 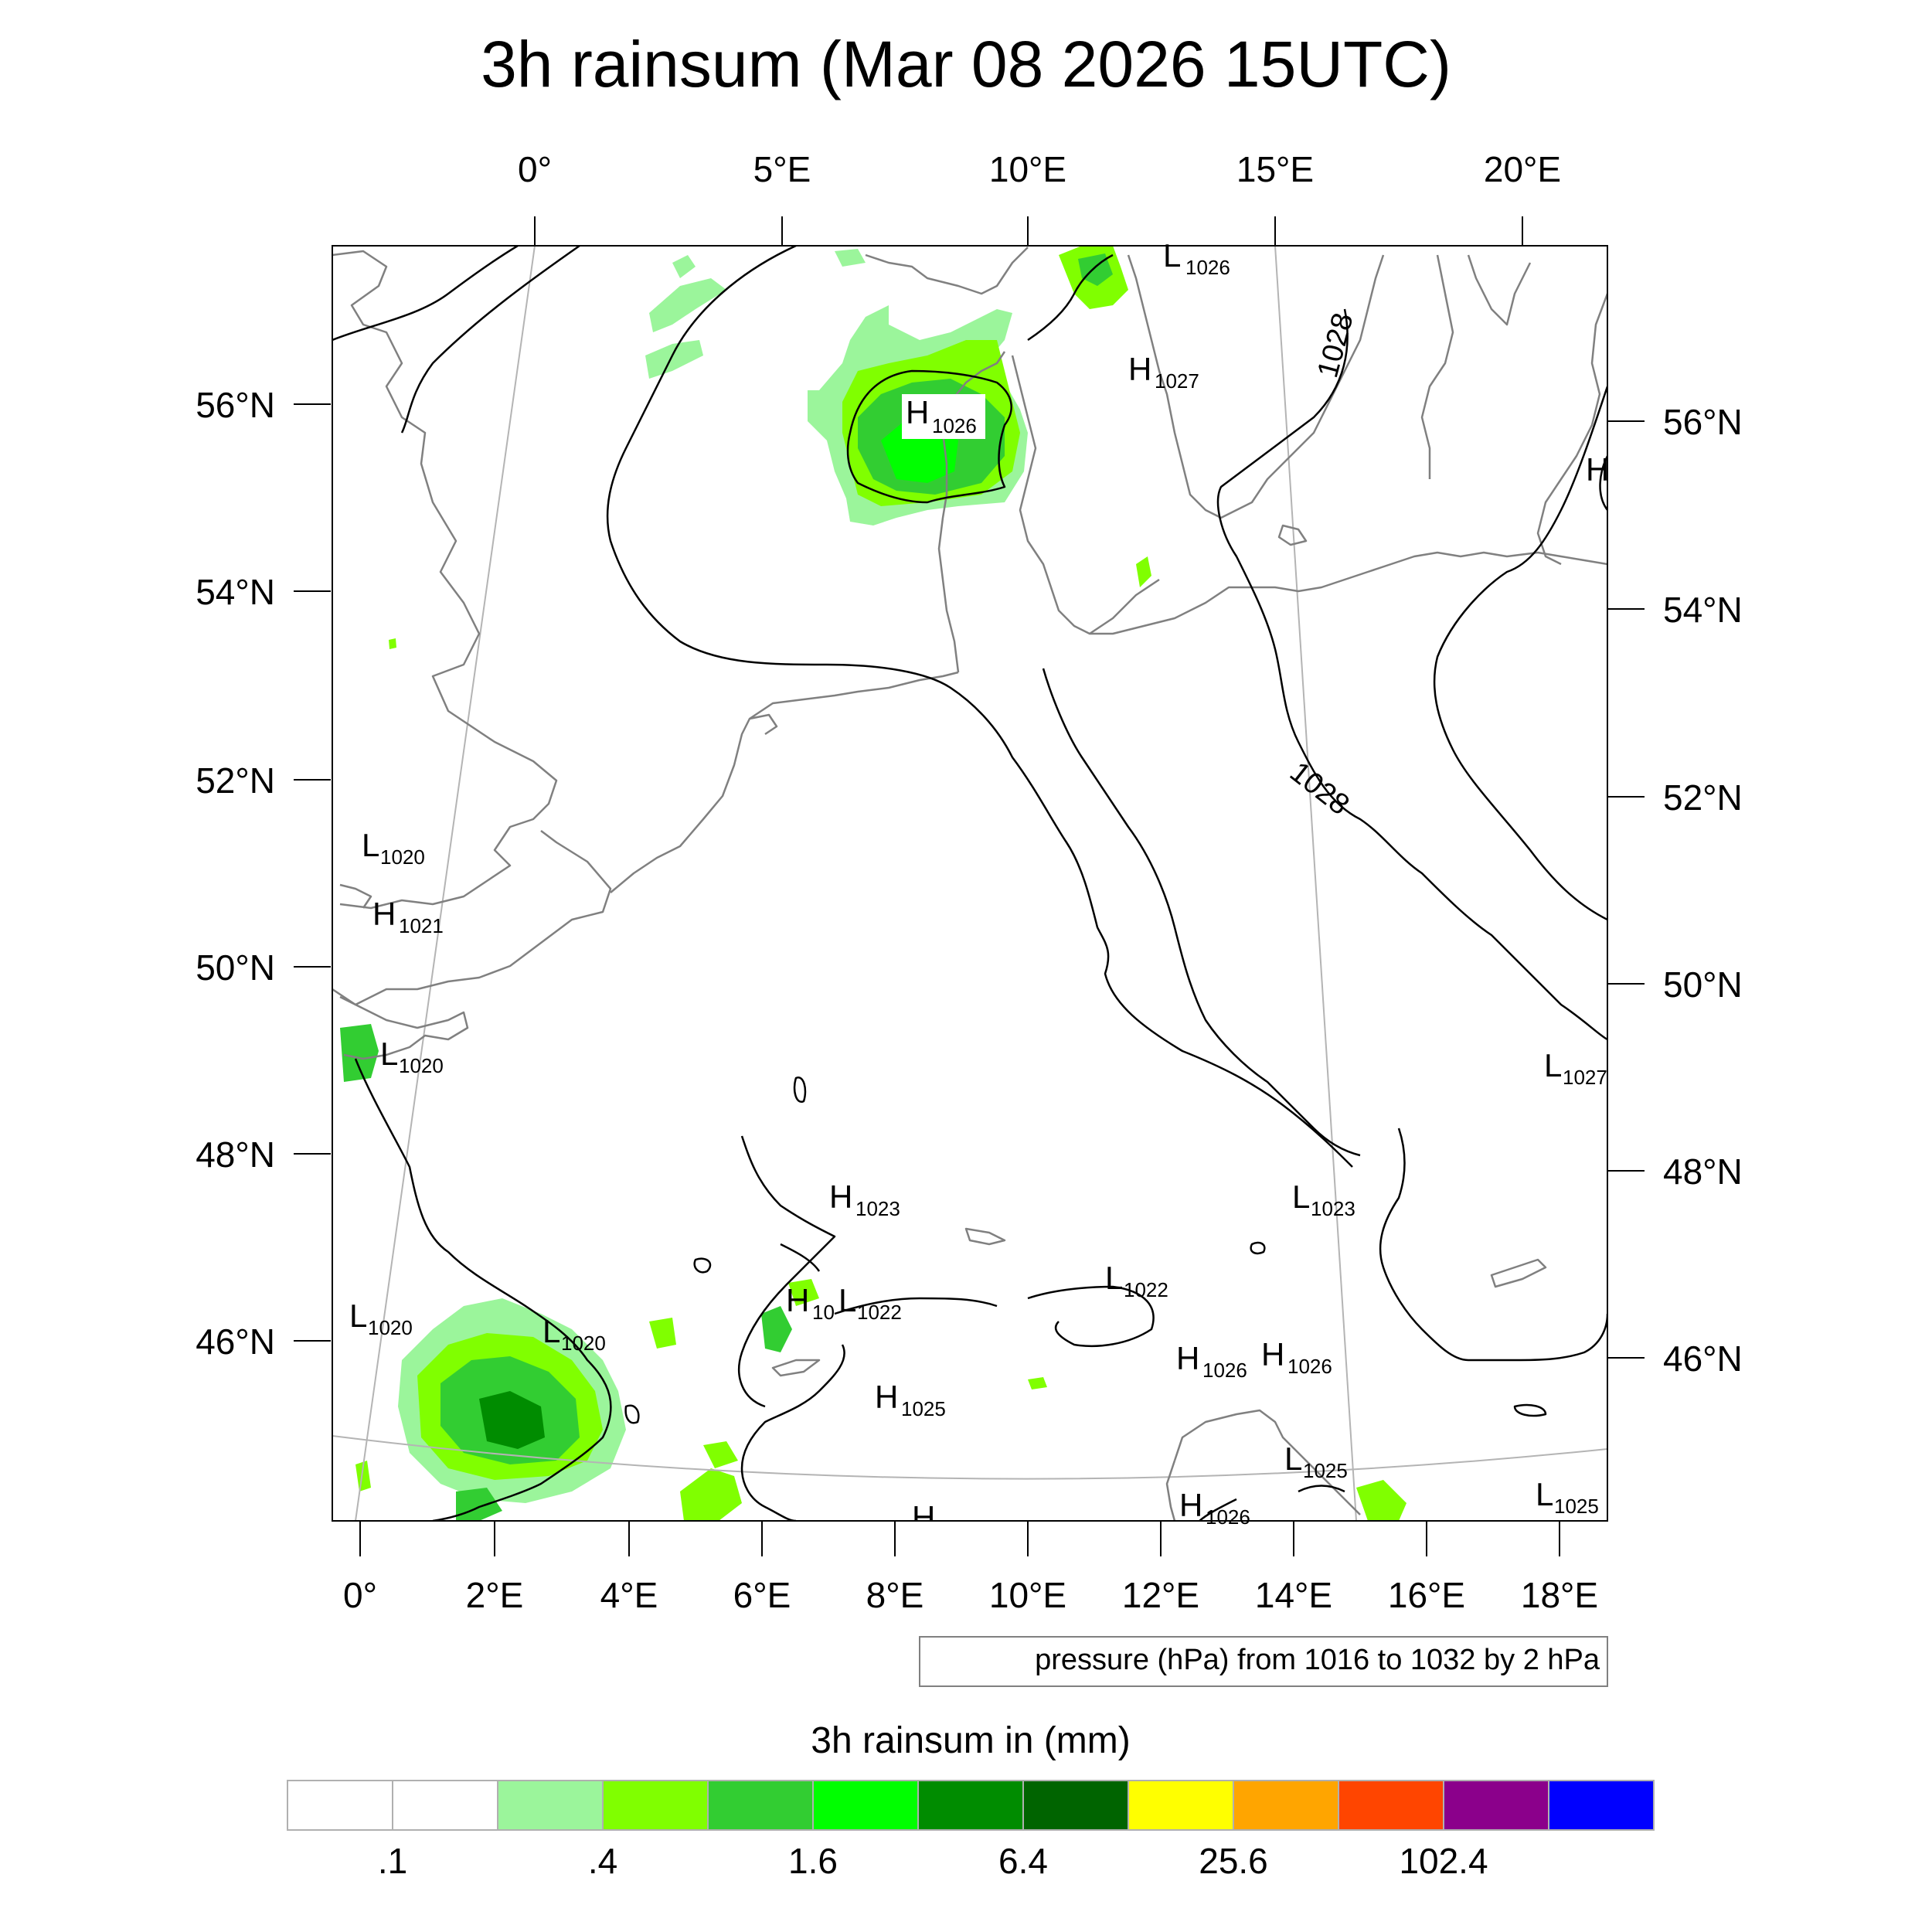 What do you see at coordinates (236, 592) in the screenshot?
I see `left-lat-label: 54°N` at bounding box center [236, 592].